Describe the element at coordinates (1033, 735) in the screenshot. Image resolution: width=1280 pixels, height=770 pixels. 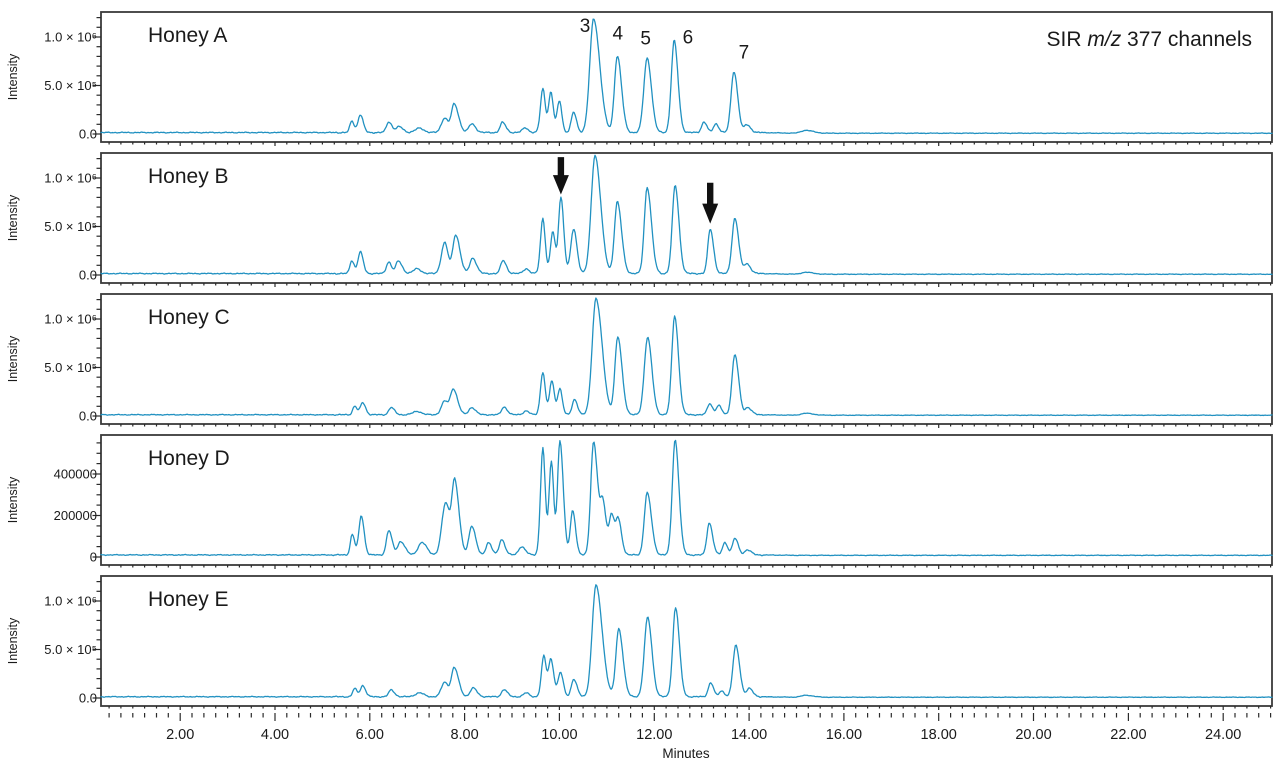
I see `x-tick-label: 20.00` at that location.